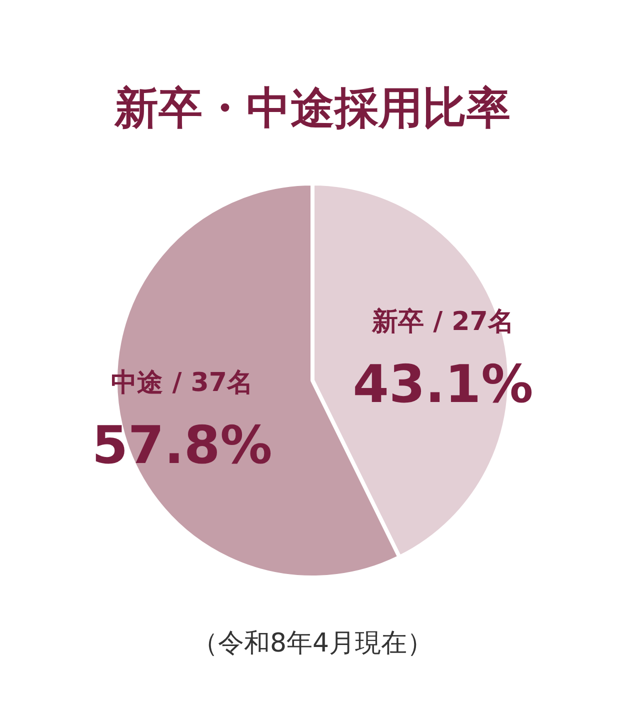 The image size is (624, 704). I want to click on data-label: 43.1%, so click(443, 385).